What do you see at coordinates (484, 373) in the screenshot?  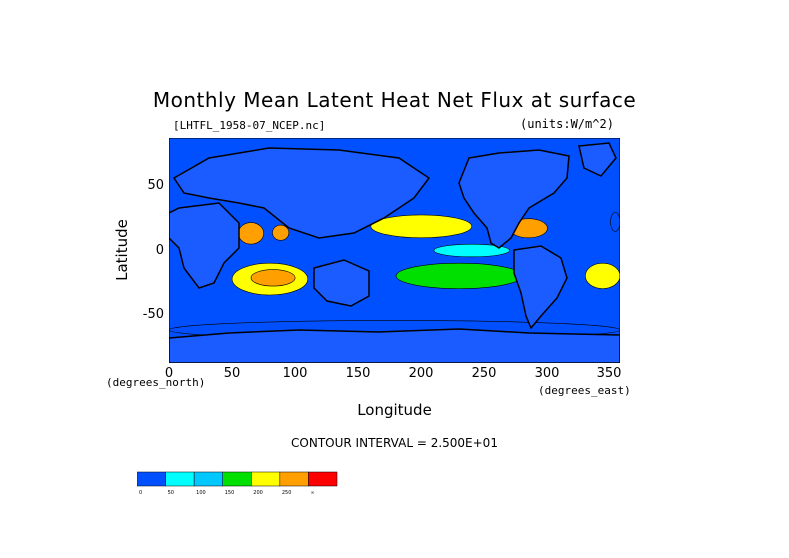 I see `x-tick-label: 250` at bounding box center [484, 373].